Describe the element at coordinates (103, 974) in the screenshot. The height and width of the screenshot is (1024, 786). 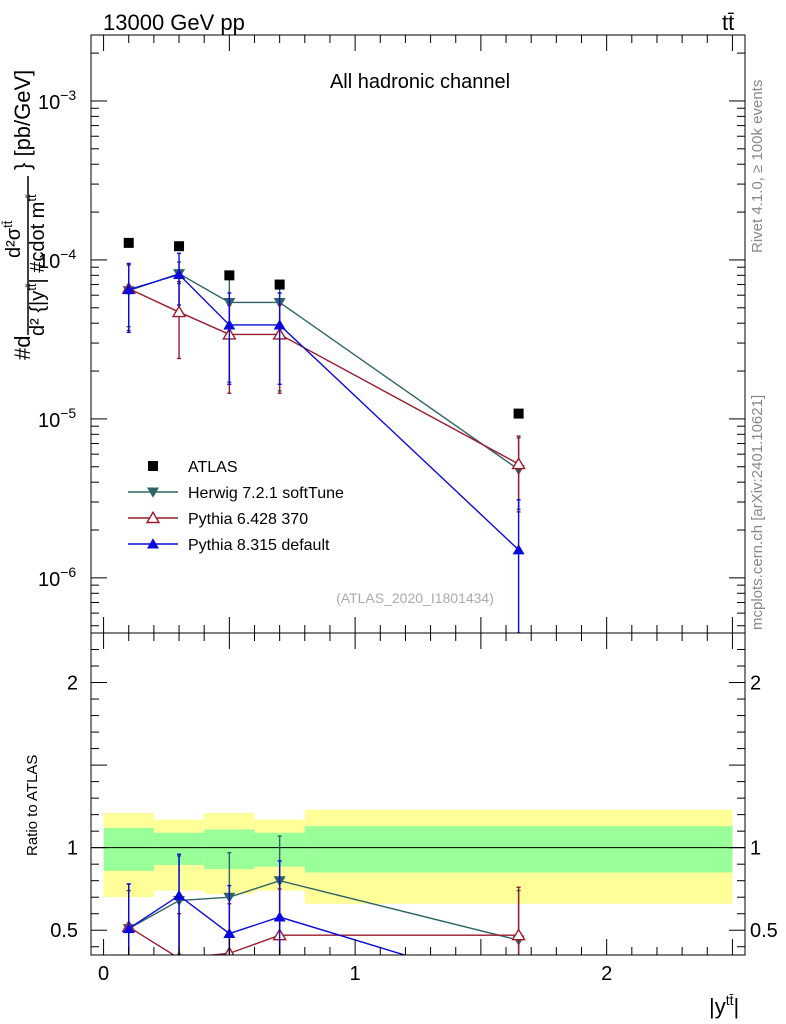
I see `ratio-xtick-label: 0` at that location.